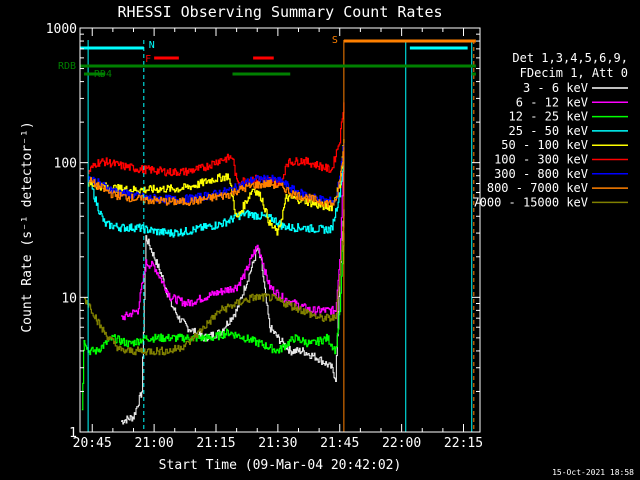 The image size is (640, 480). Describe the element at coordinates (555, 88) in the screenshot. I see `legend-label-3-6-kev: 3 - 6 keV` at that location.